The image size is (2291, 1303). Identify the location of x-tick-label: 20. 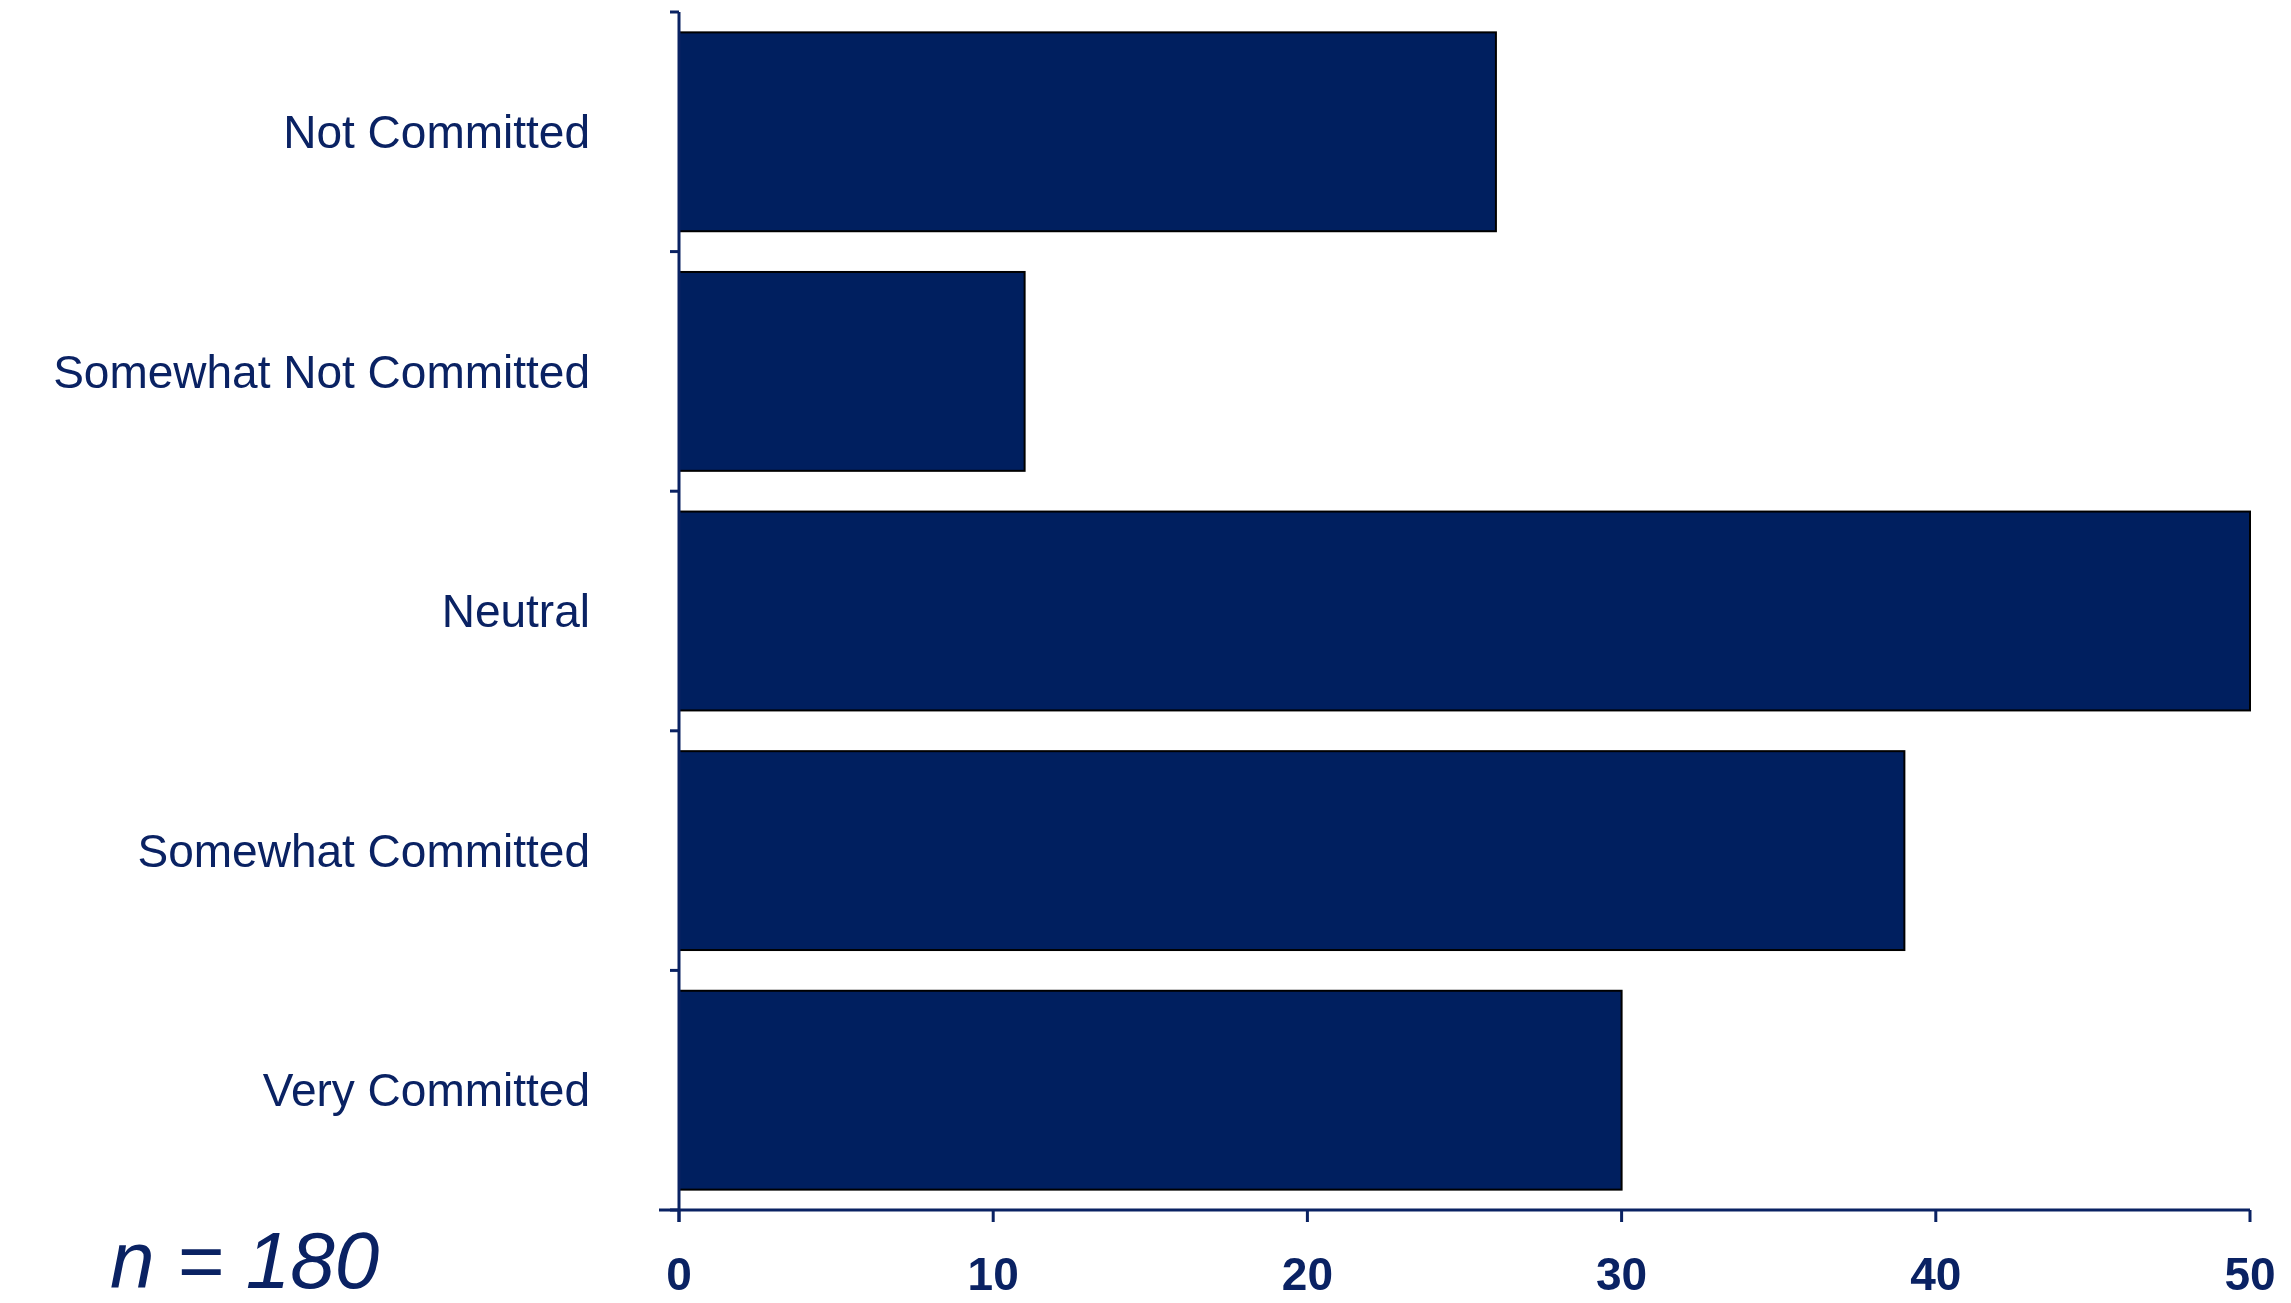
(1307, 1274).